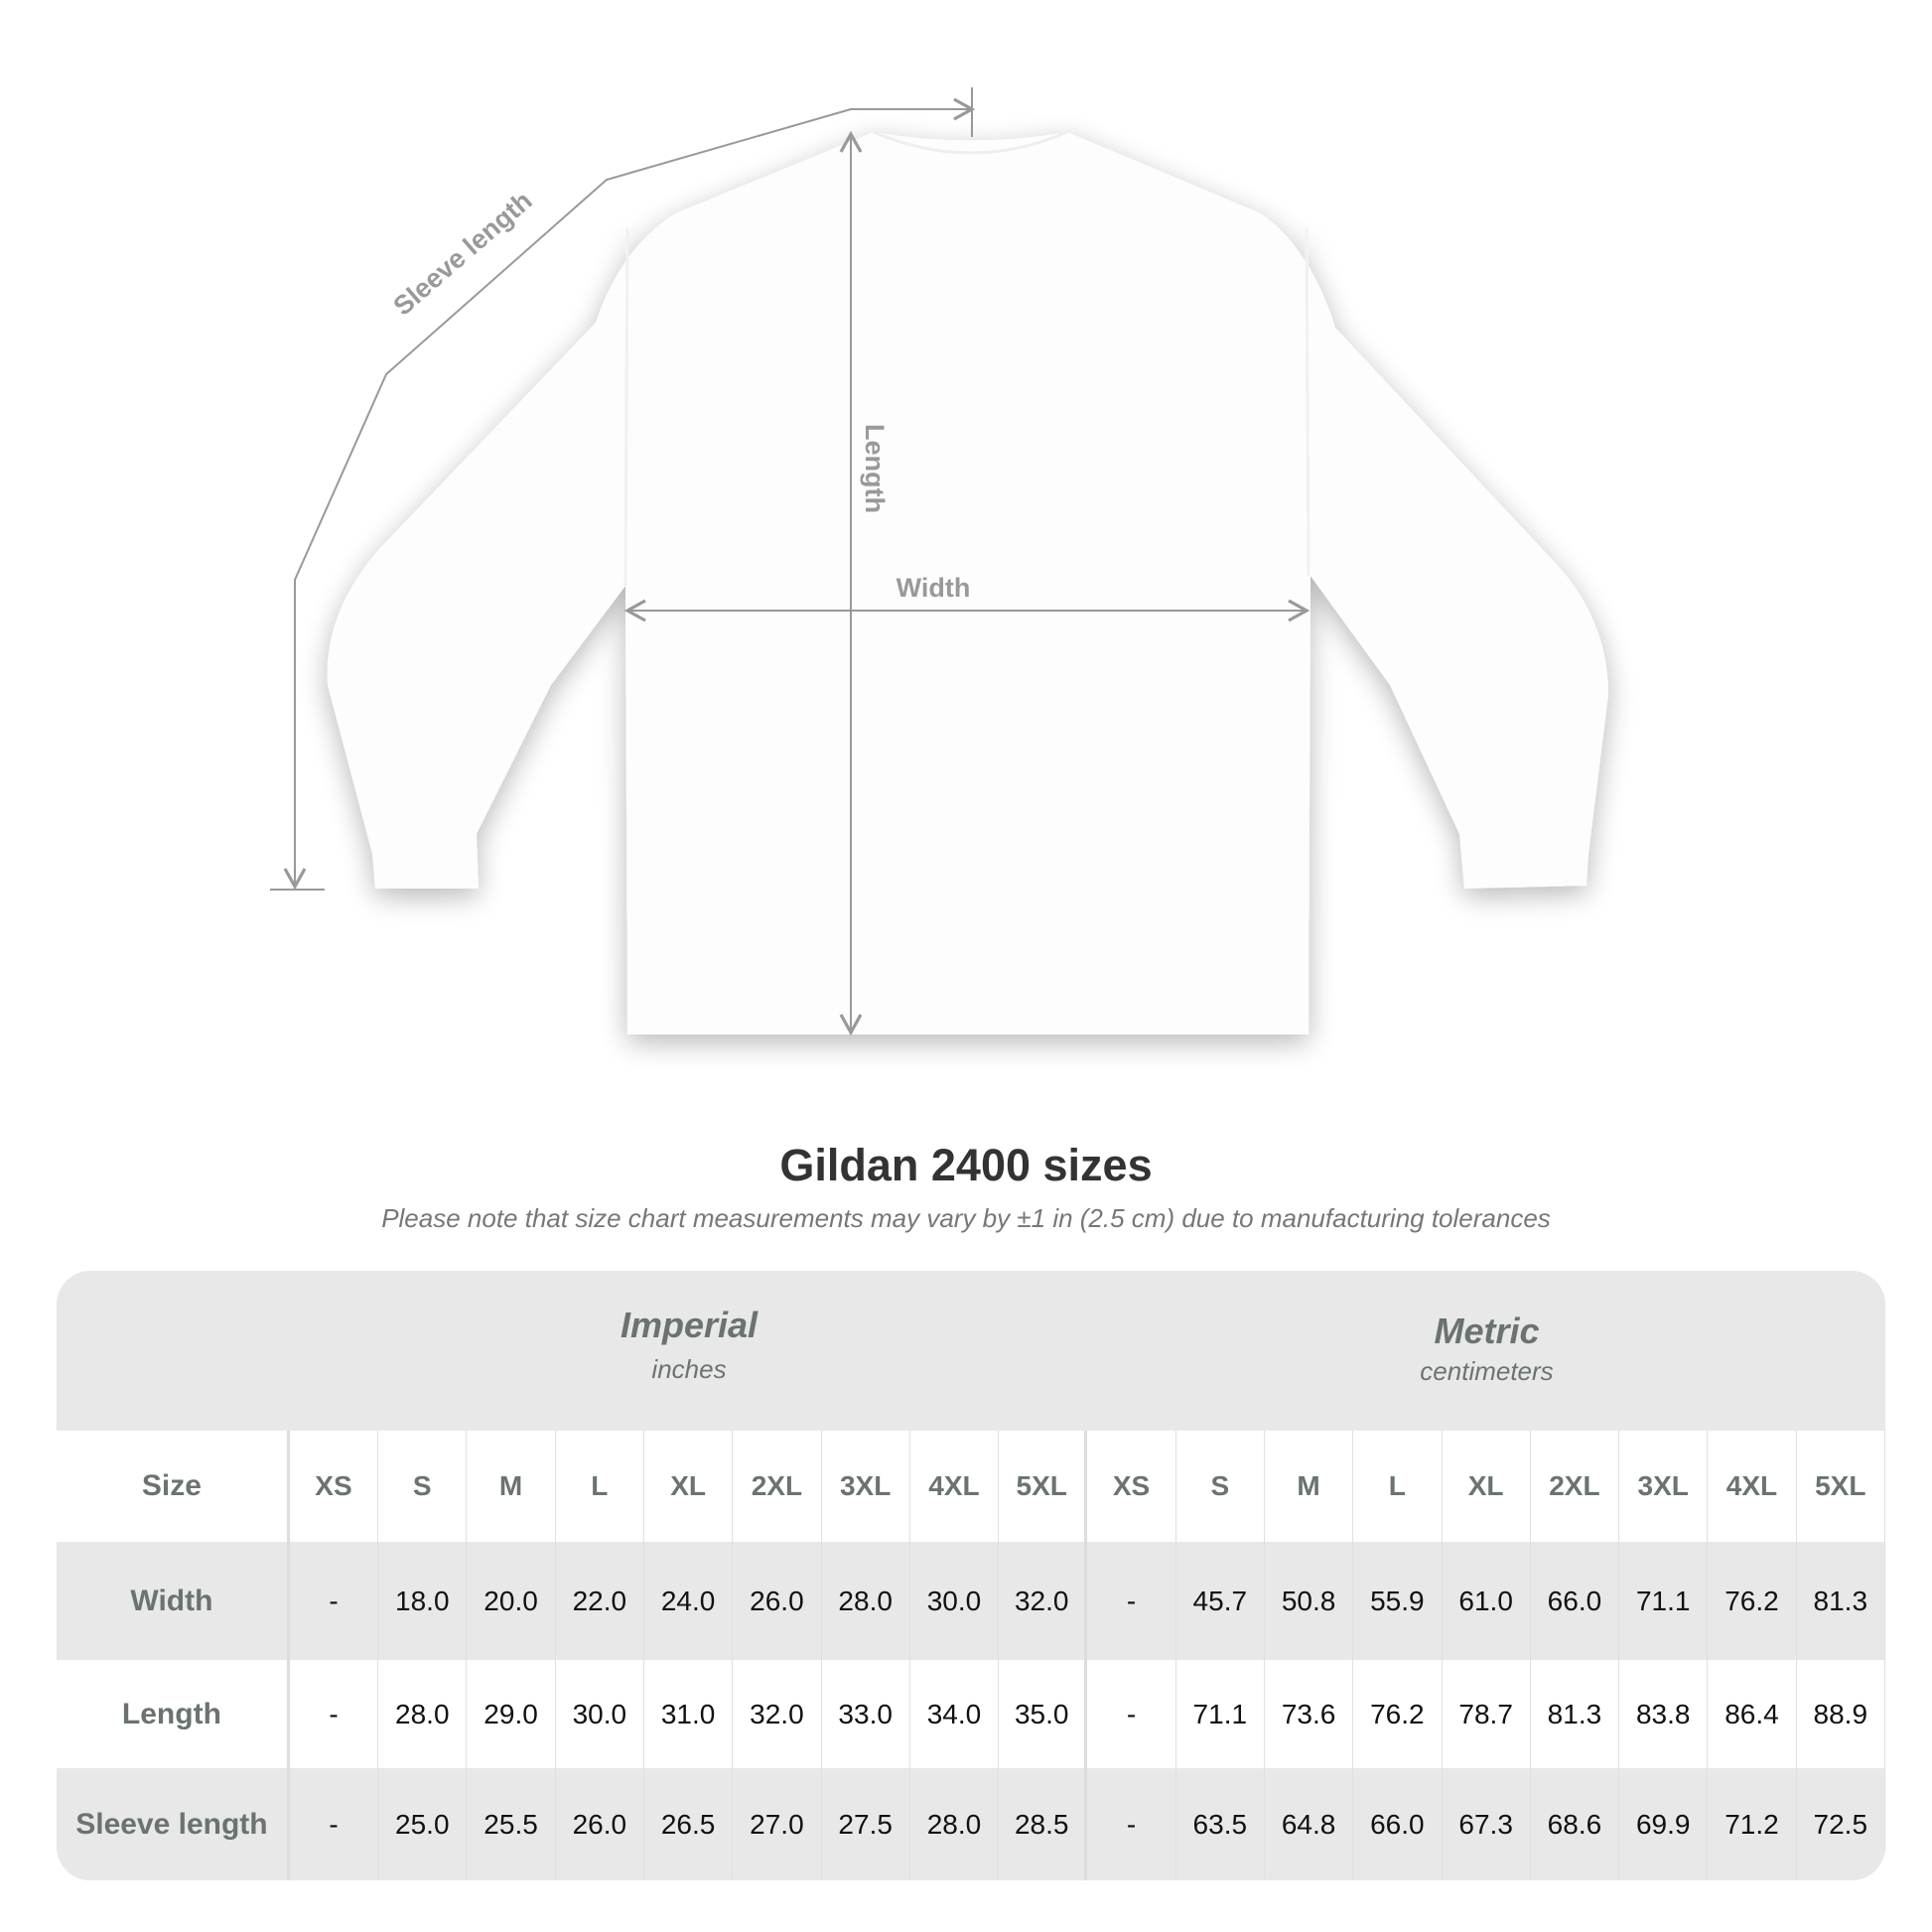  I want to click on imperial-header: Imperial inches, so click(689, 1351).